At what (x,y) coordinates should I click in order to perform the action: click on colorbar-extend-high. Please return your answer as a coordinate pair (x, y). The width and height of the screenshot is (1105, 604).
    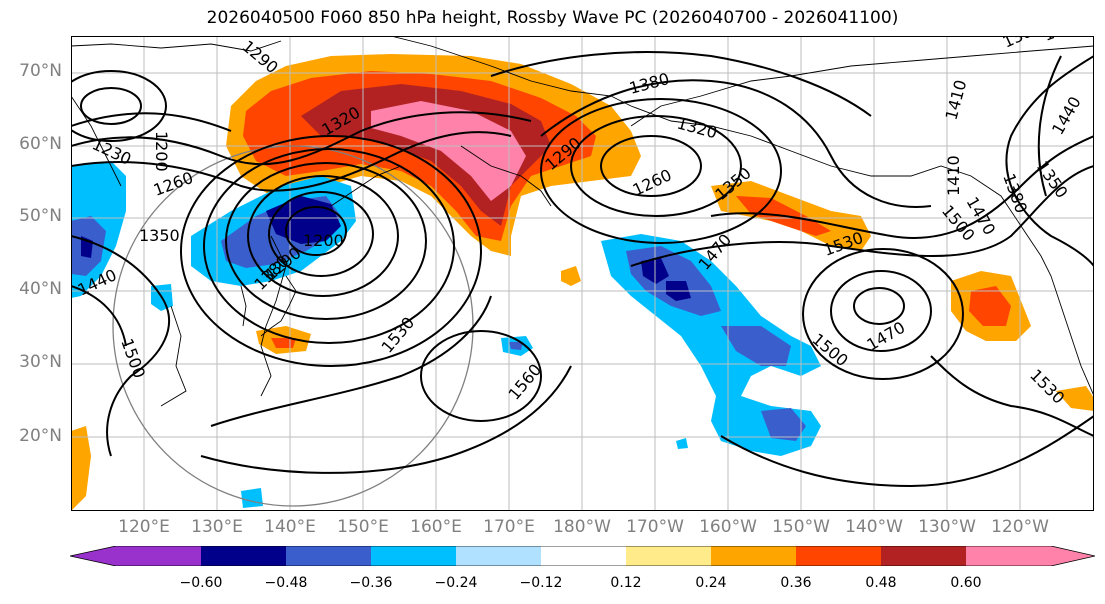
    Looking at the image, I should click on (1073, 556).